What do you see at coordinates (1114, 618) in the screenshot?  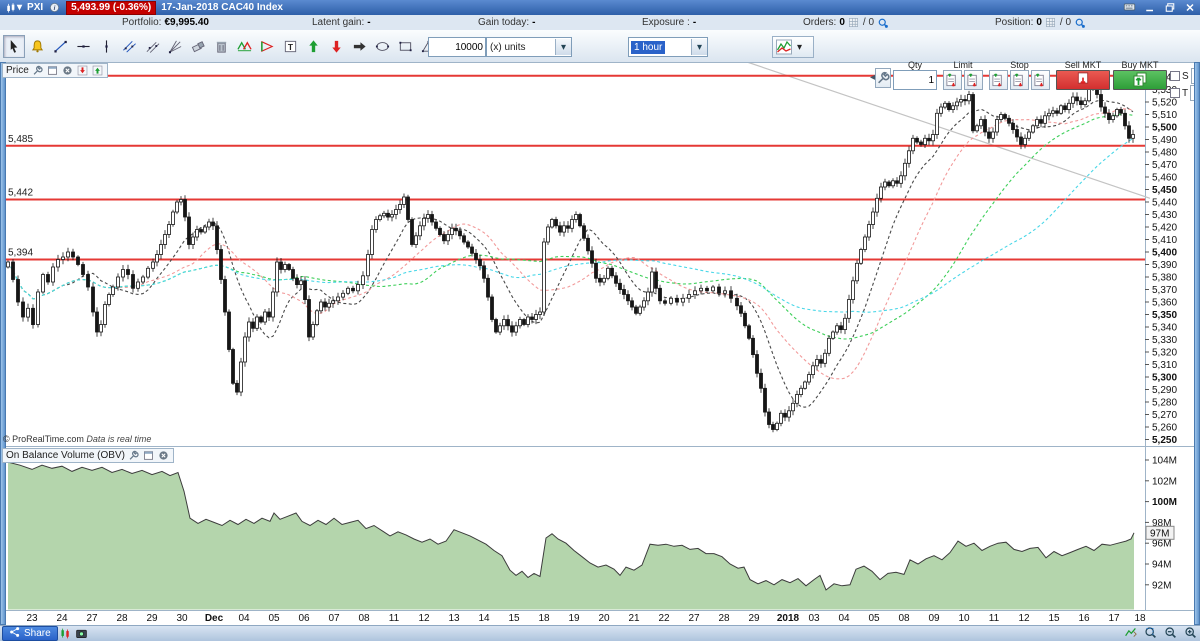 I see `svg-text: 17` at bounding box center [1114, 618].